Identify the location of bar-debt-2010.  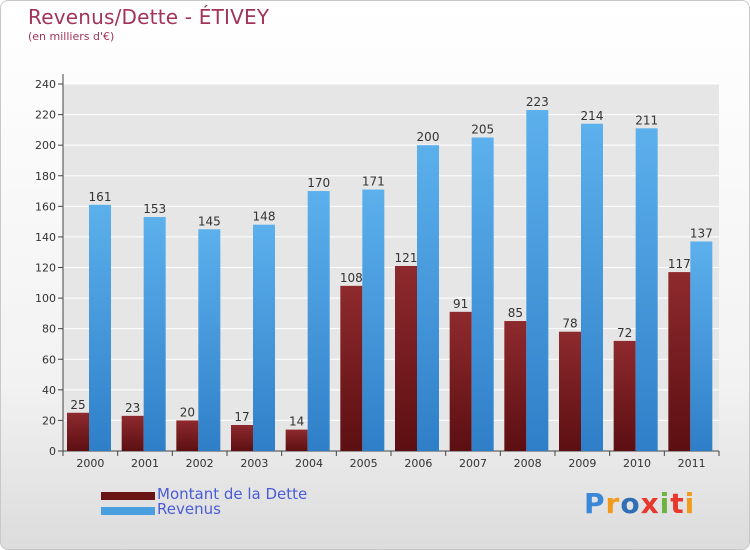
(624, 395).